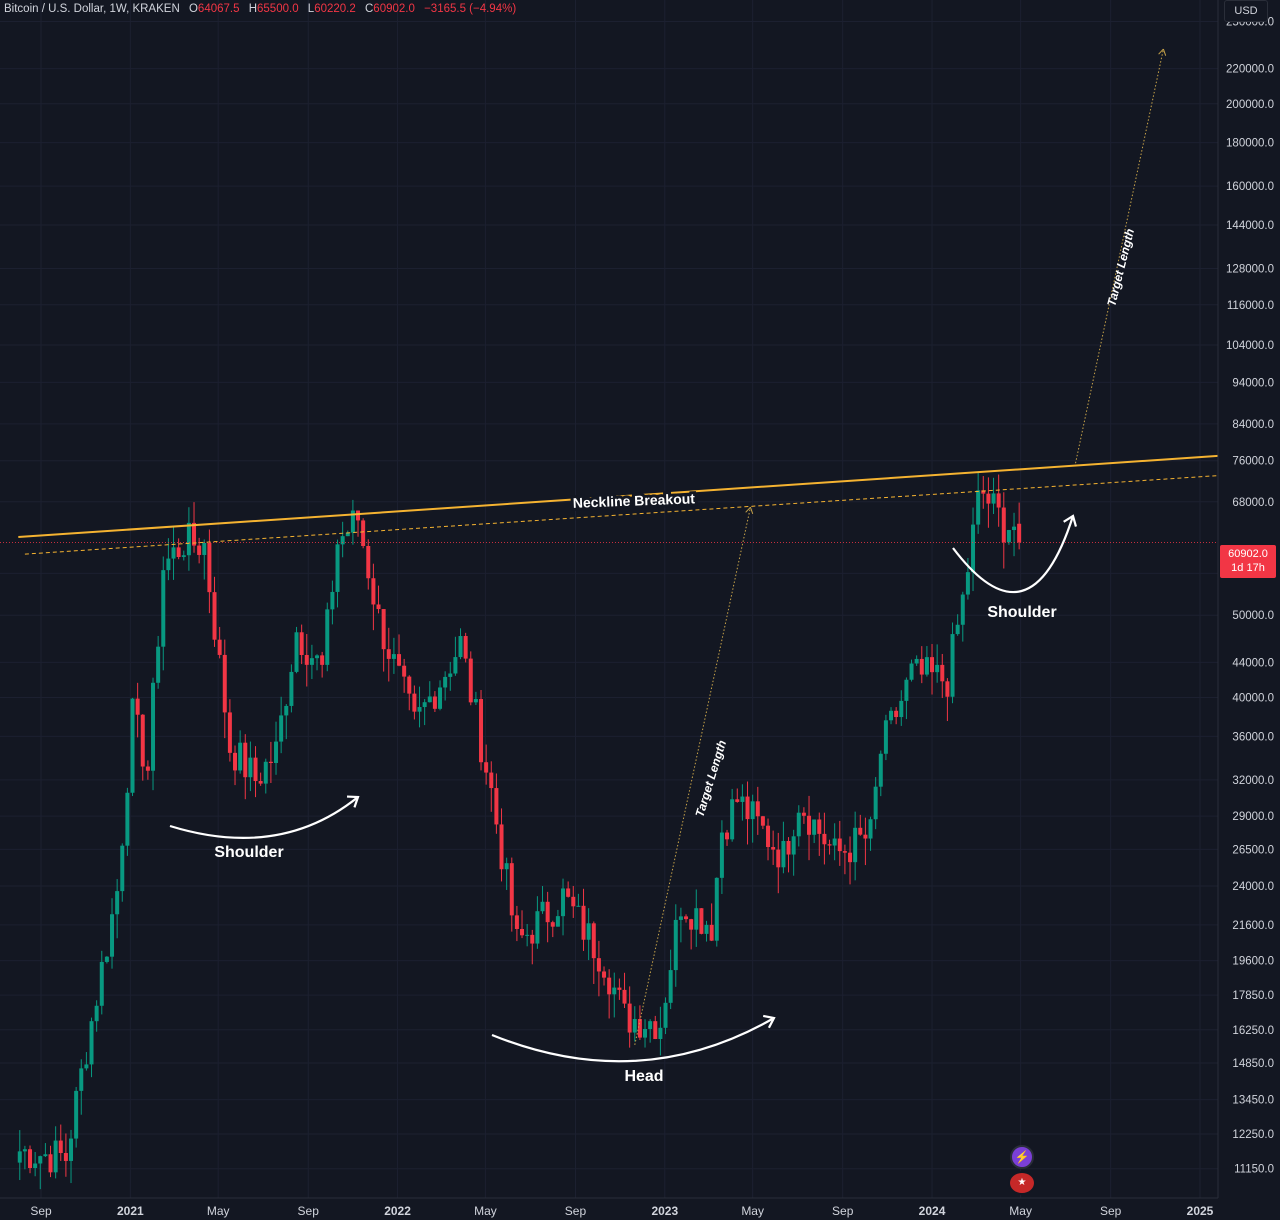  I want to click on symbol-title: Bitcoin / U.S. Dollar, 1W, KRAKEN, so click(92, 9).